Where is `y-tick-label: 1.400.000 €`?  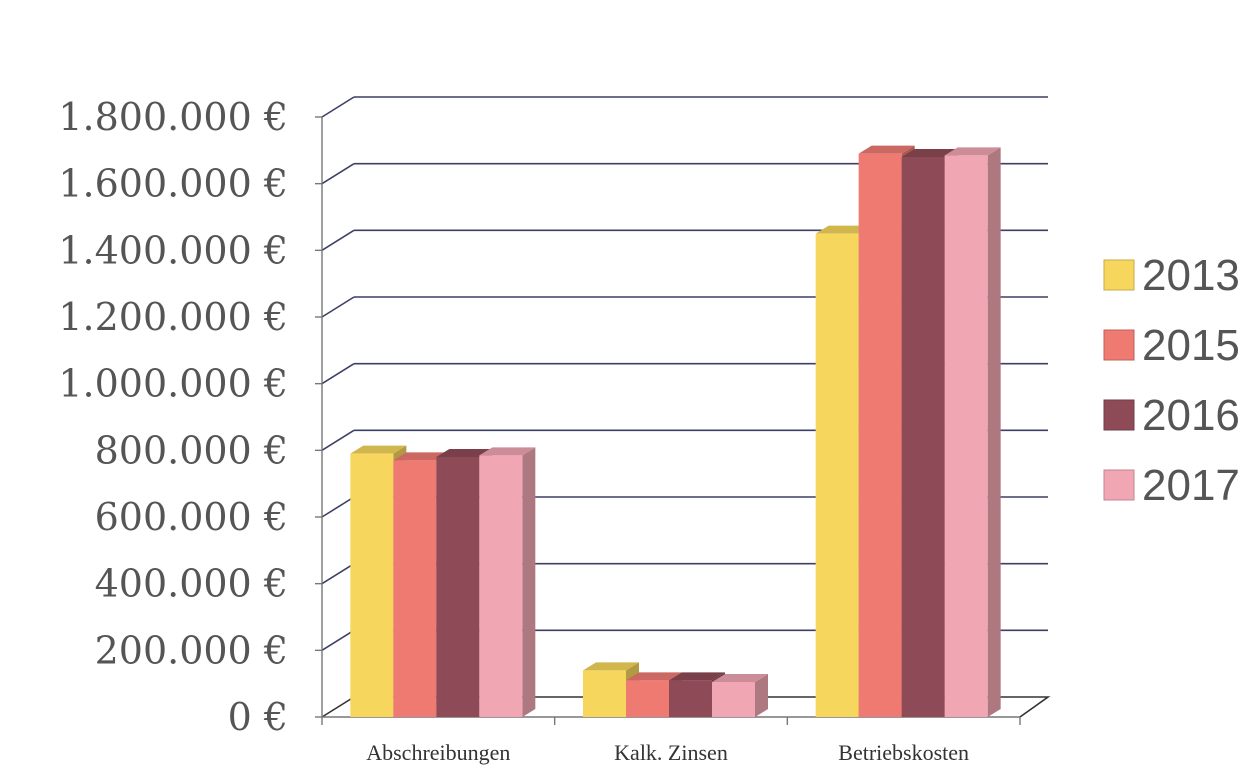 y-tick-label: 1.400.000 € is located at coordinates (173, 250).